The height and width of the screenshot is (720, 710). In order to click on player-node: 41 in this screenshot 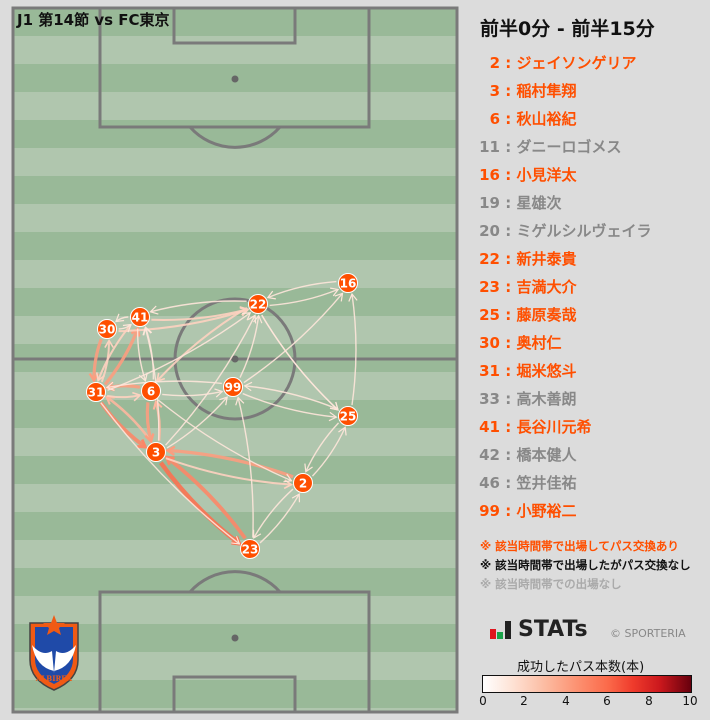, I will do `click(140, 317)`.